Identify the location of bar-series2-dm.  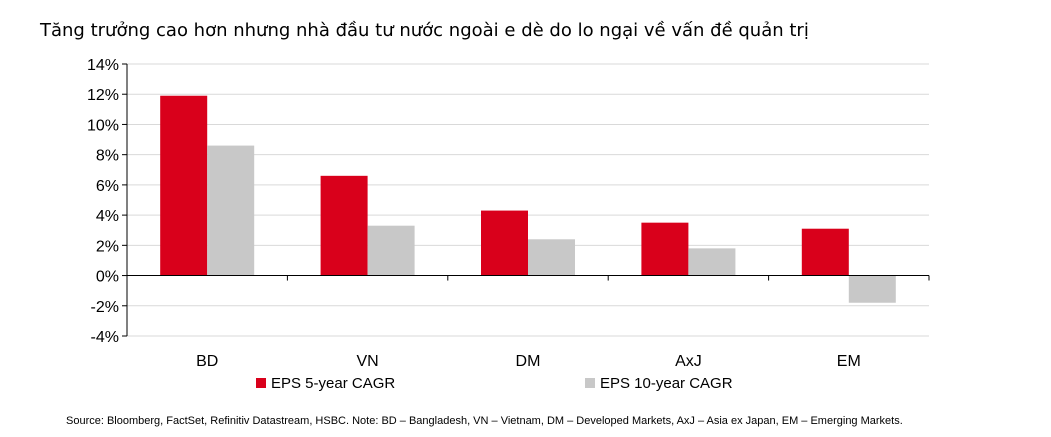
(551, 257).